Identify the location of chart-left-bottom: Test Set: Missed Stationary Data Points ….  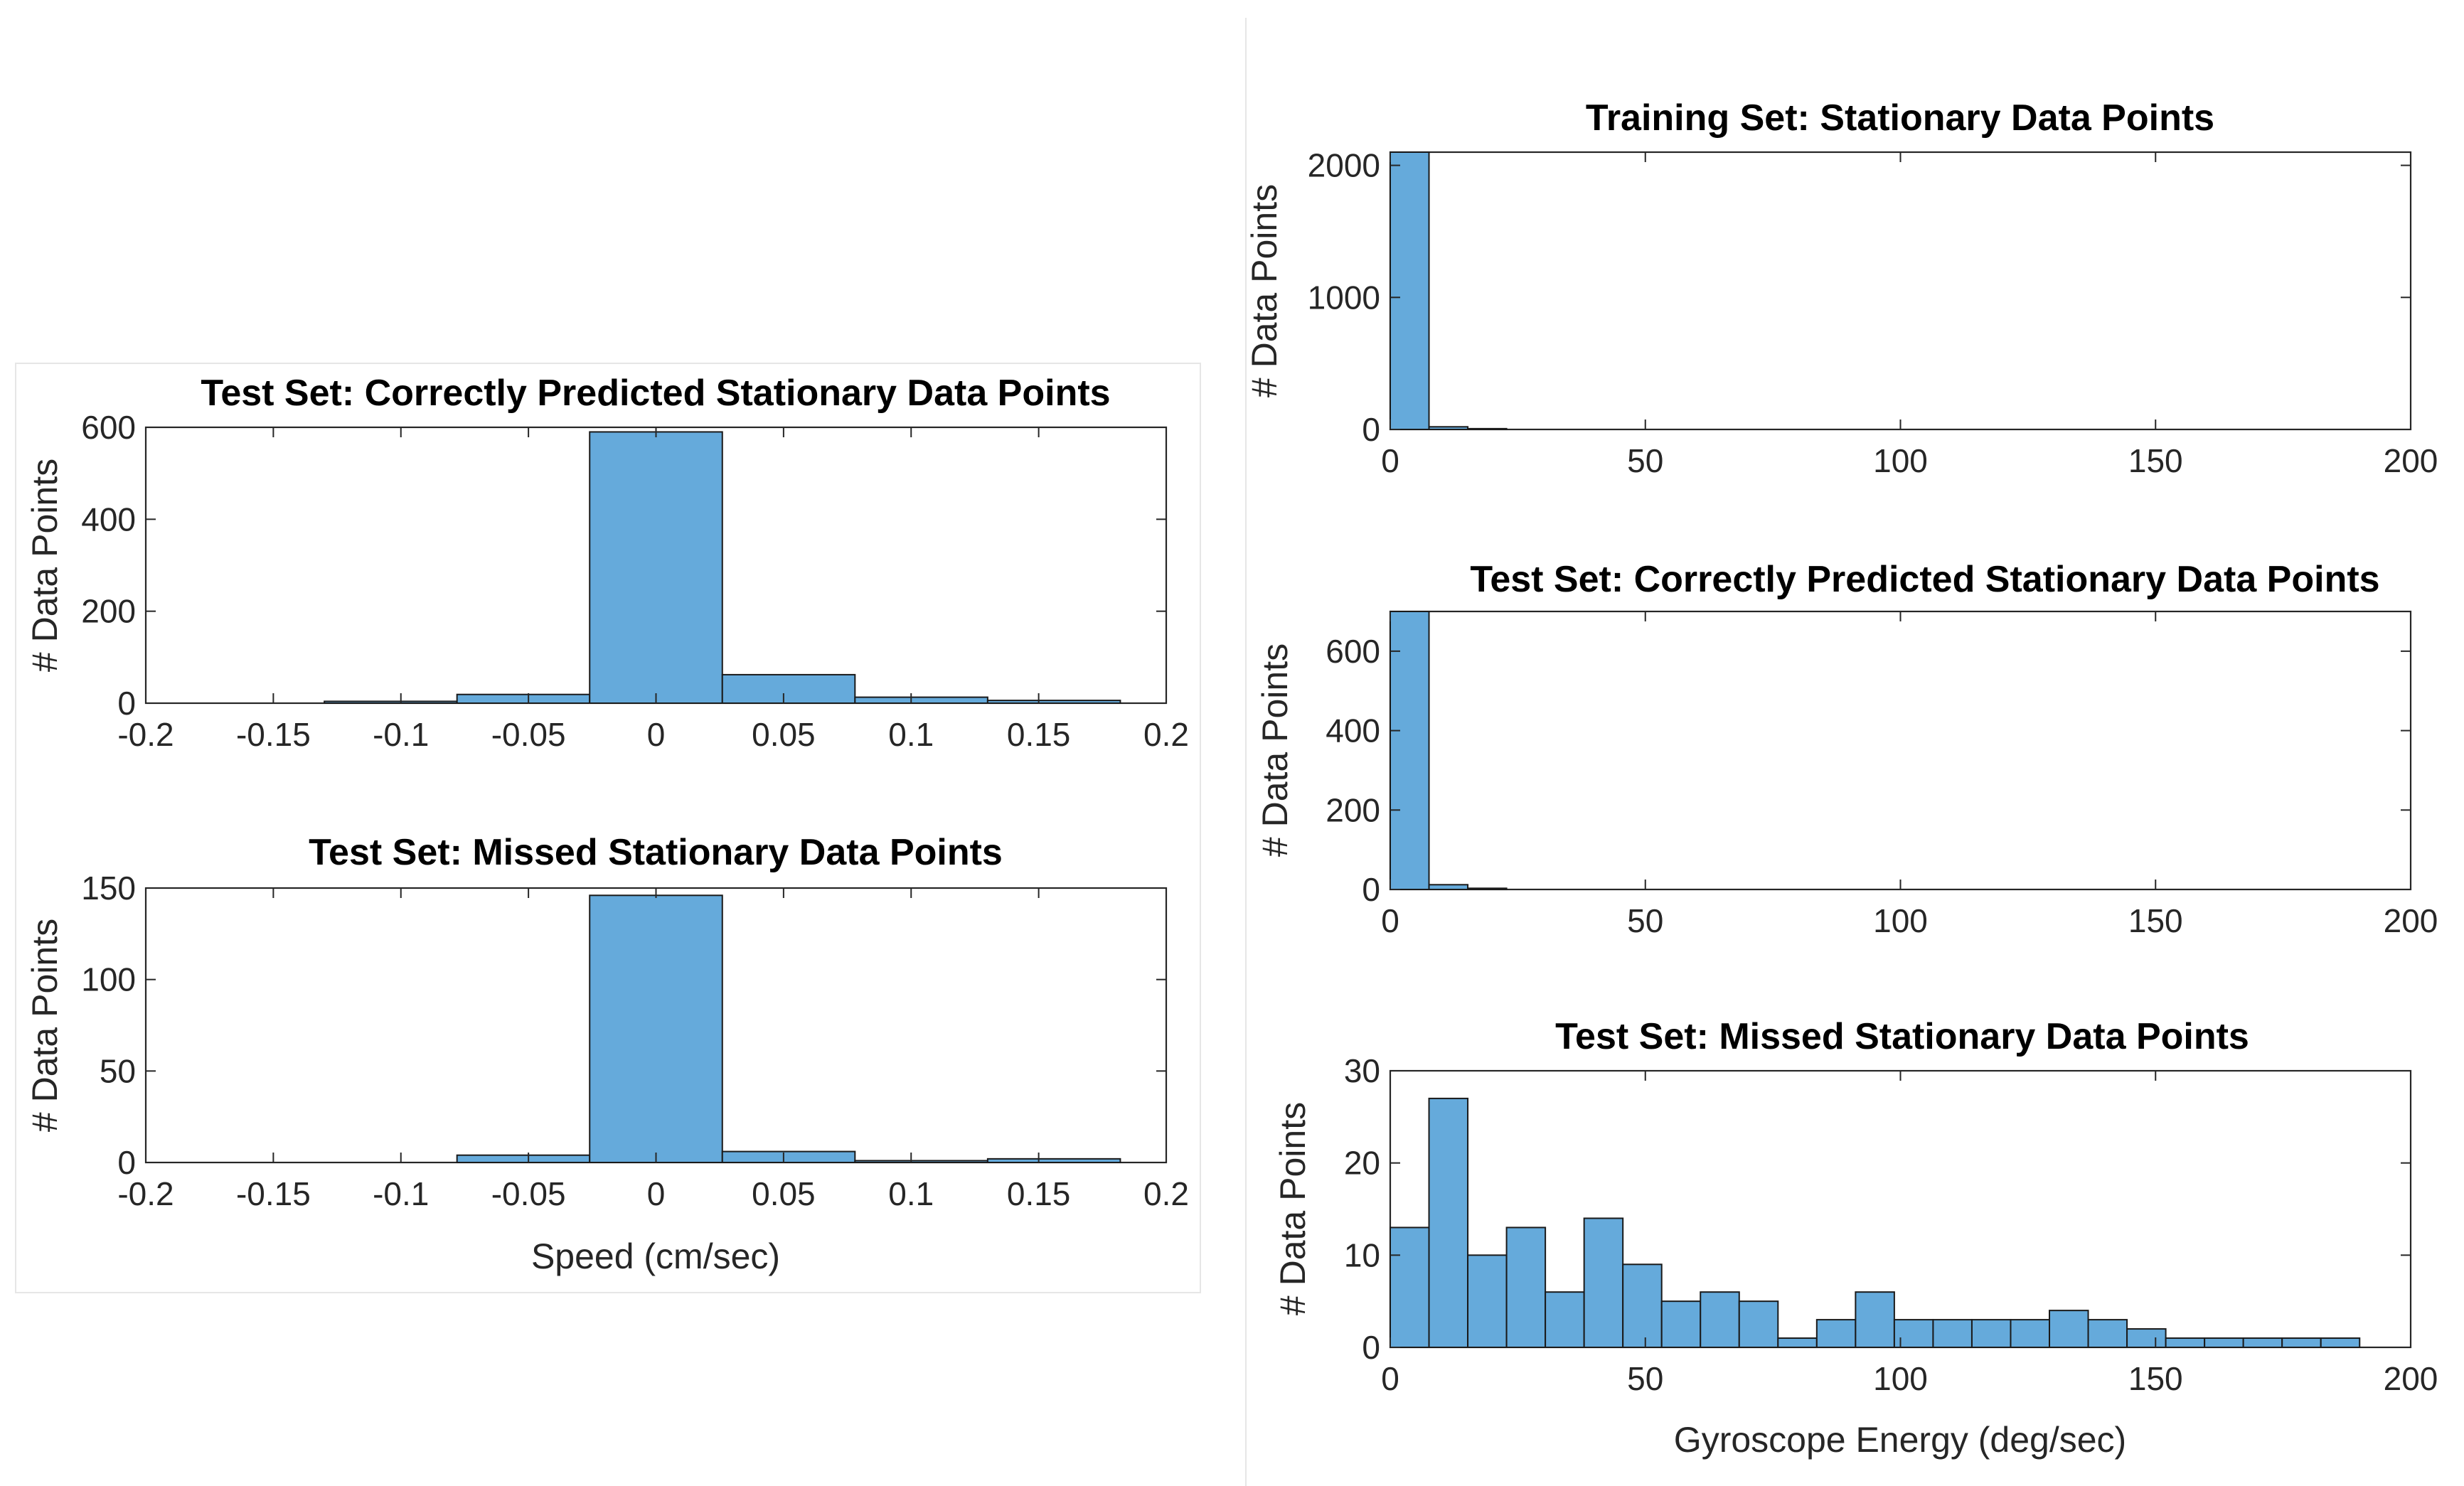
(607, 1054).